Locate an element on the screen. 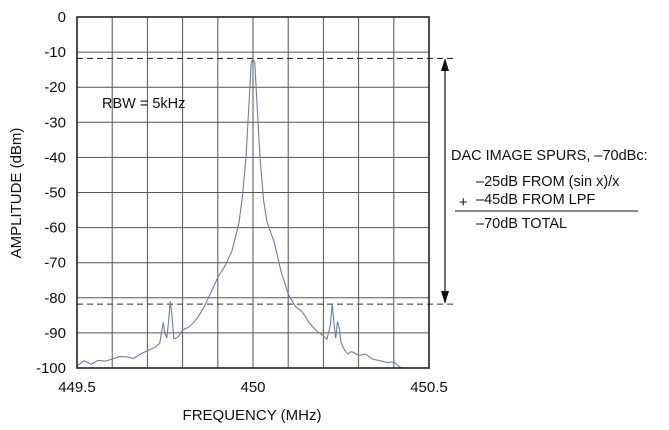  y-tick-label-4: -40 is located at coordinates (55, 157).